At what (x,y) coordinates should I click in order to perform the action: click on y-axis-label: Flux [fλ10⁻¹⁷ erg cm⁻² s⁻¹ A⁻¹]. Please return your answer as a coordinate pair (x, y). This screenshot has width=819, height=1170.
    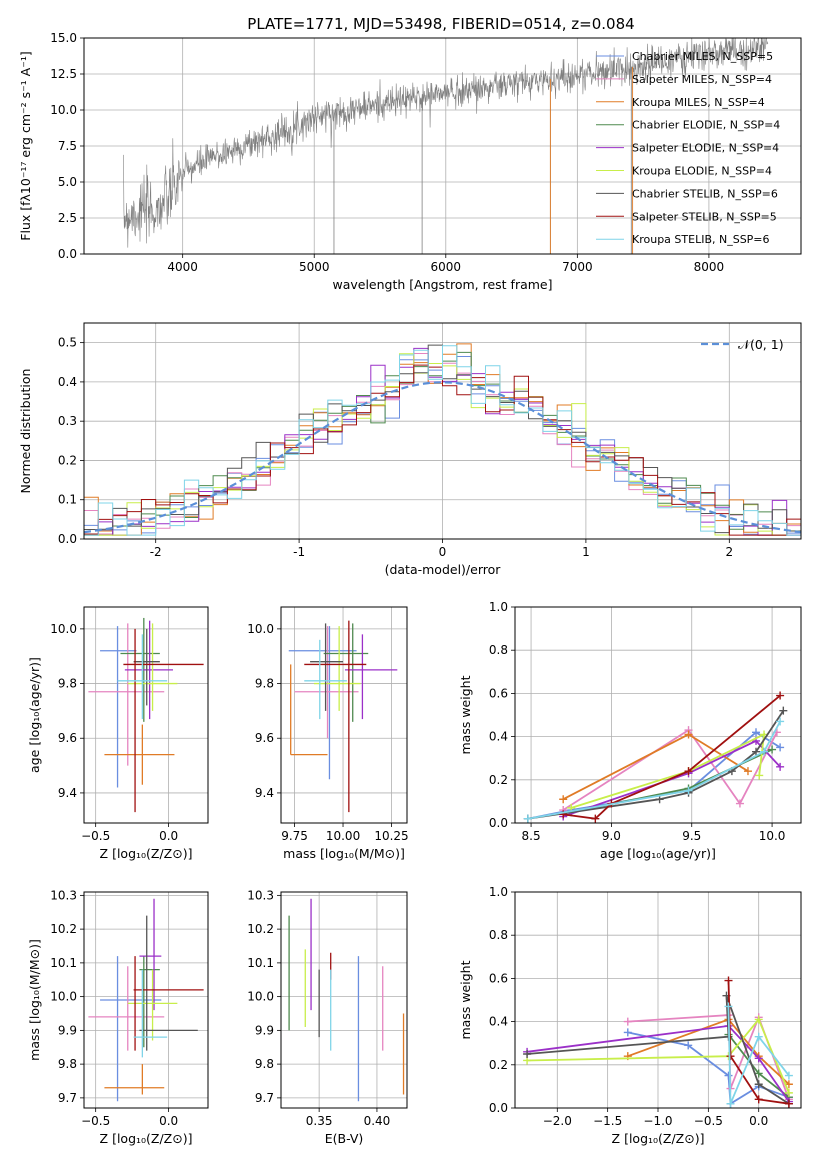
    Looking at the image, I should click on (25, 145).